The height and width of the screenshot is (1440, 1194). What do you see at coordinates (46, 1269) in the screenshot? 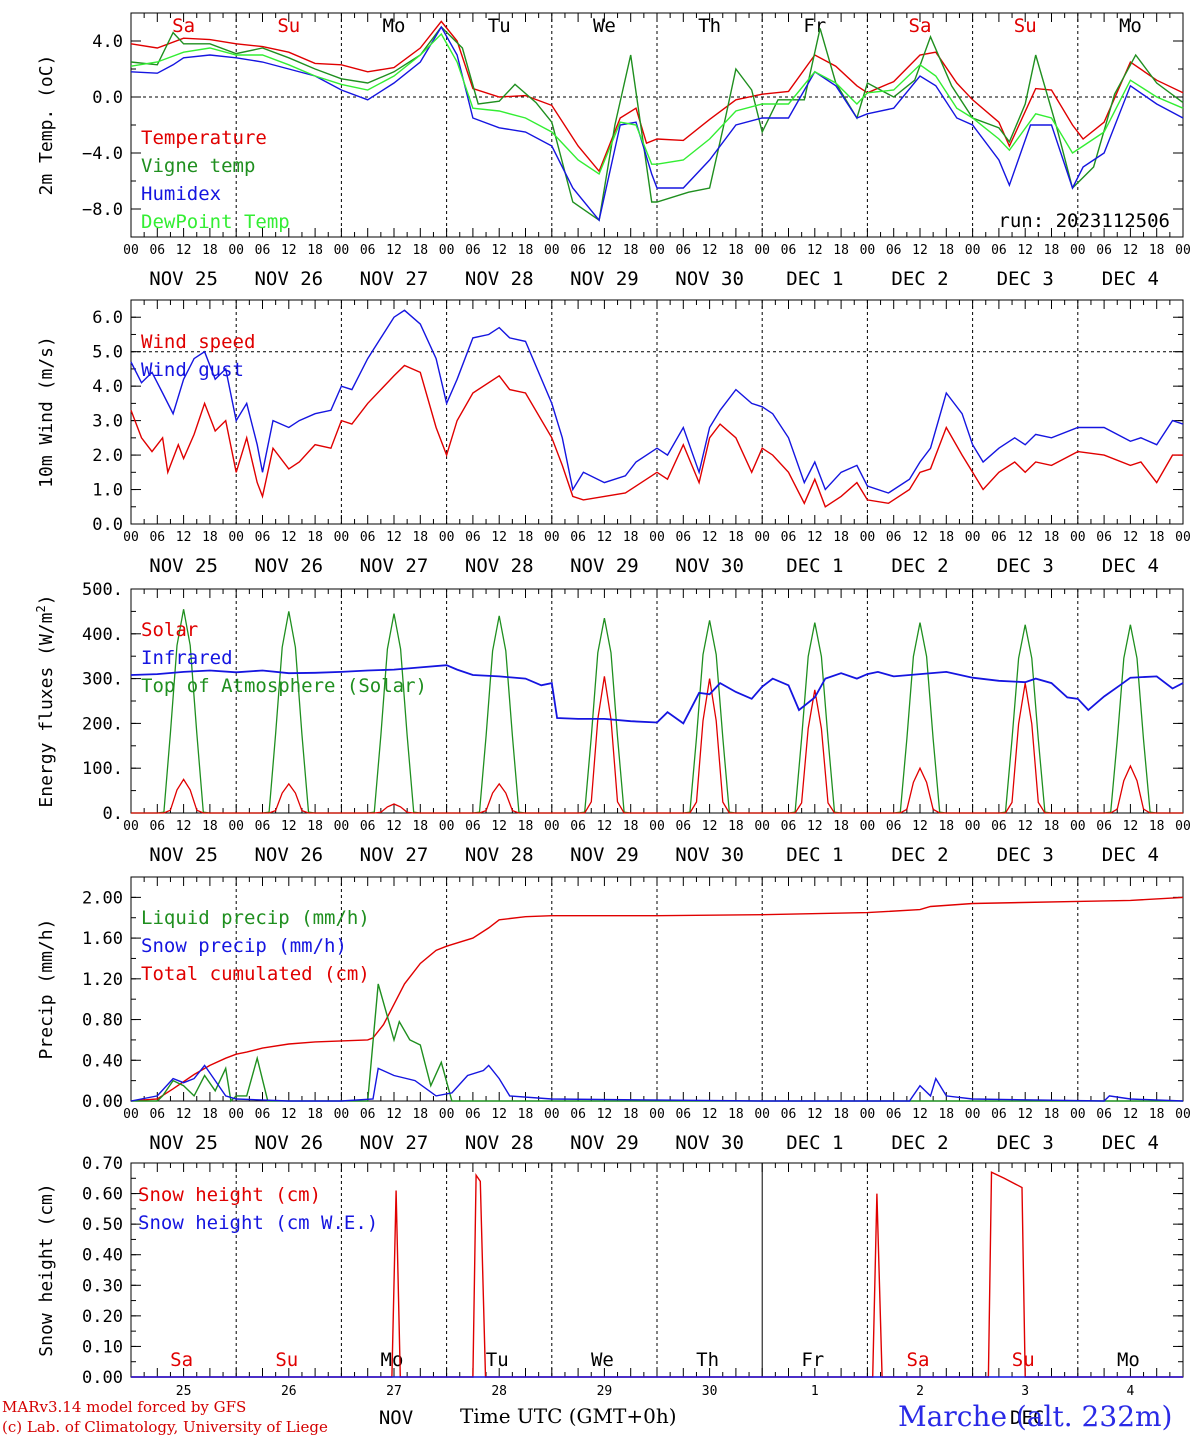
I see `y-axis-label: Snow height (cm)` at bounding box center [46, 1269].